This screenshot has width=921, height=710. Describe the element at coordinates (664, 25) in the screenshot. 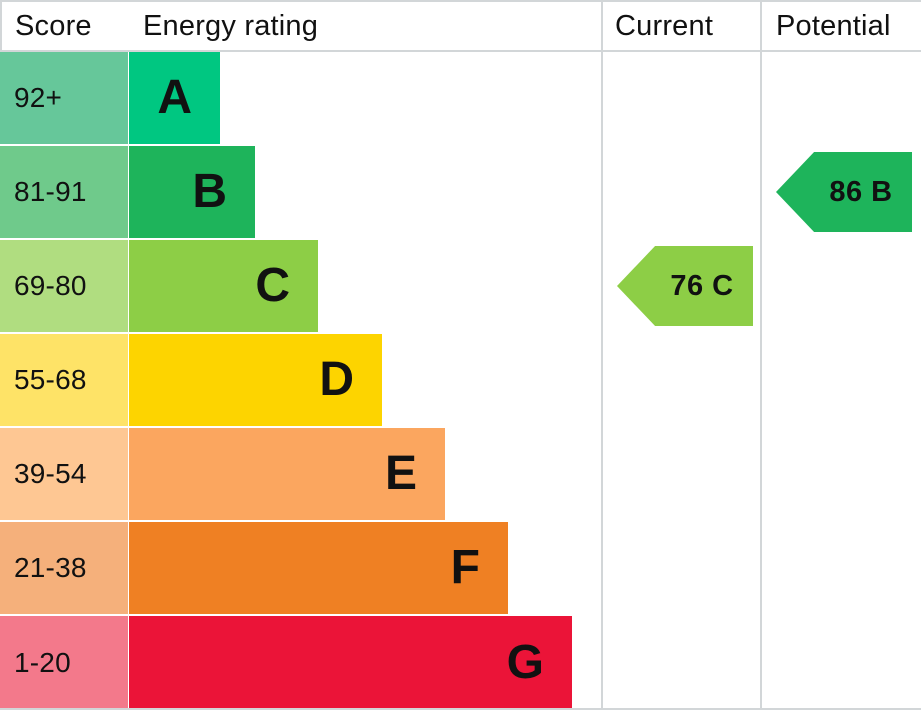

I see `header-current: Current` at that location.